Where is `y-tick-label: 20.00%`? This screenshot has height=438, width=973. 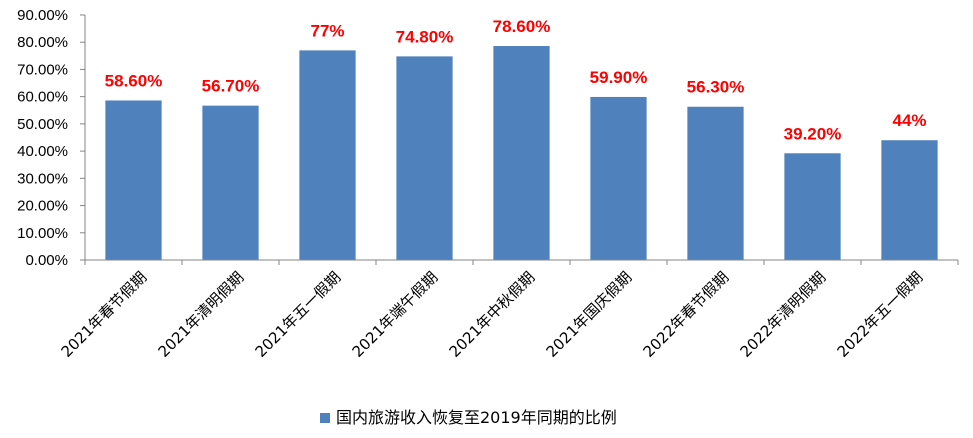 y-tick-label: 20.00% is located at coordinates (42, 206).